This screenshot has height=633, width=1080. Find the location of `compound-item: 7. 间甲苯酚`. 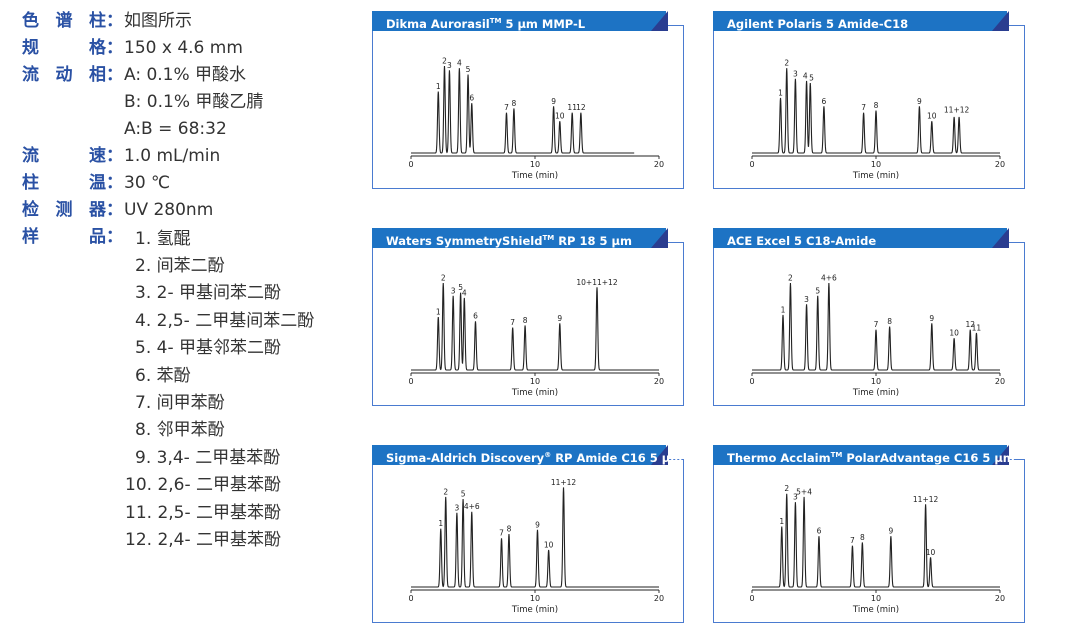

compound-item: 7. 间甲苯酚 is located at coordinates (180, 403).